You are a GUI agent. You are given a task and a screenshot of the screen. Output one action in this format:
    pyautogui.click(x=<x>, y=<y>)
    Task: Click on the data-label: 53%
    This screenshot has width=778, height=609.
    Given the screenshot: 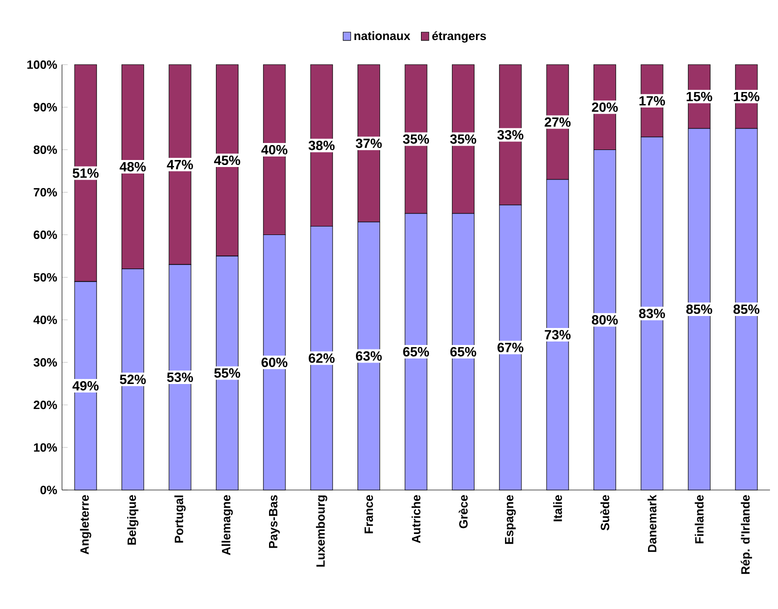 What is the action you would take?
    pyautogui.click(x=180, y=377)
    